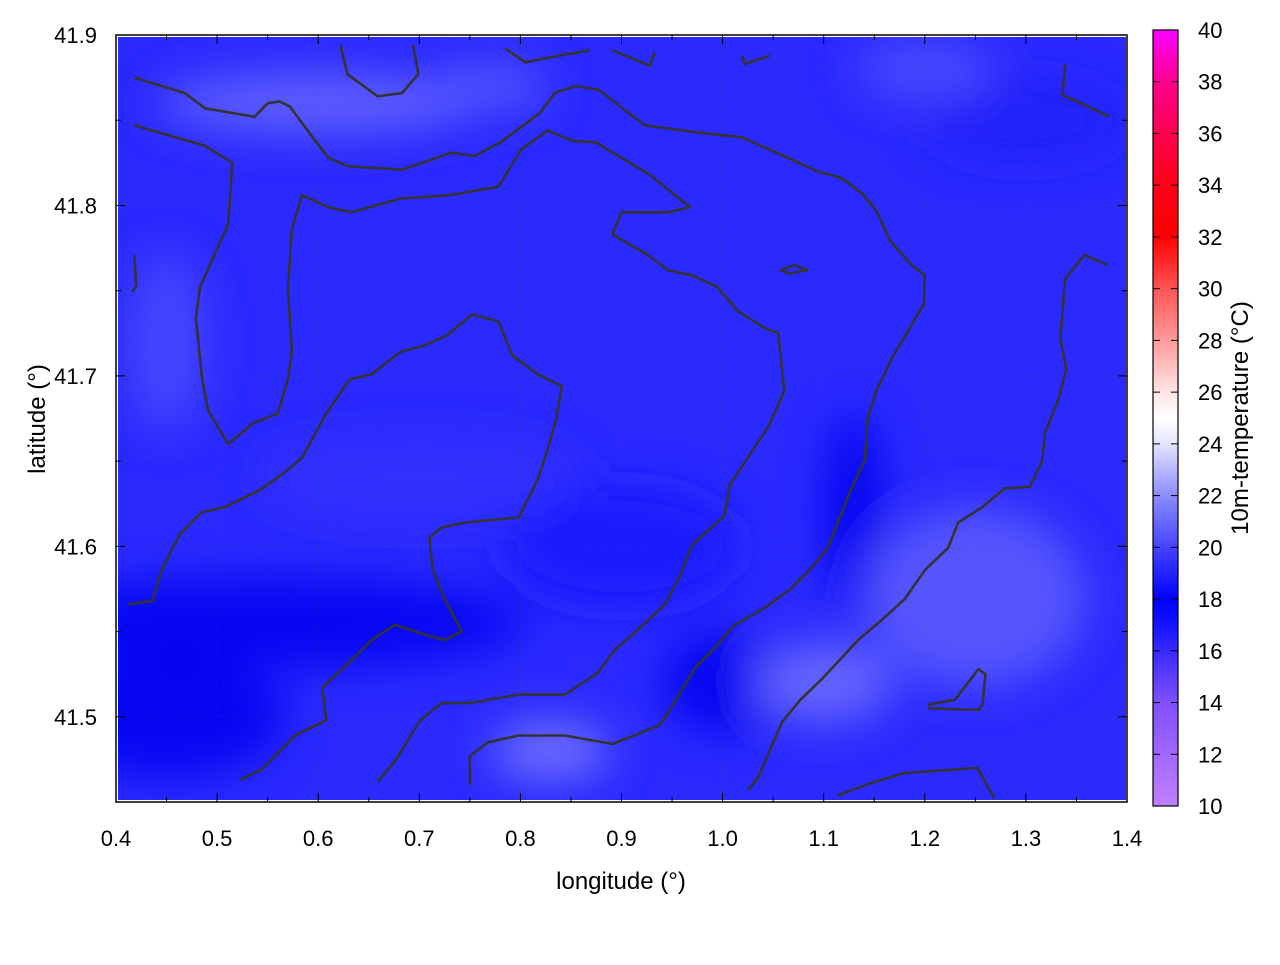 The width and height of the screenshot is (1280, 965). What do you see at coordinates (1210, 547) in the screenshot?
I see `colorbar-tick-label: 20` at bounding box center [1210, 547].